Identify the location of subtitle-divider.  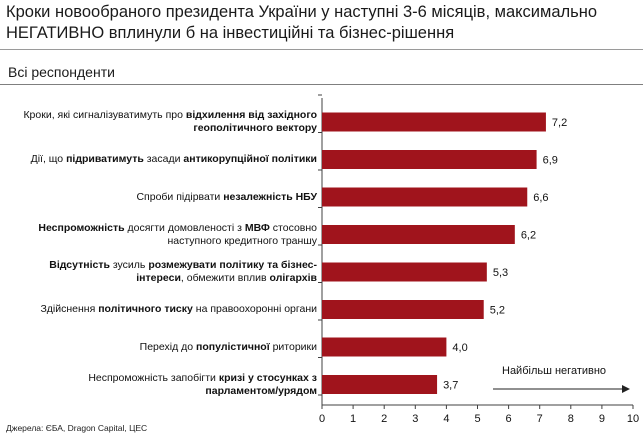
(321, 84).